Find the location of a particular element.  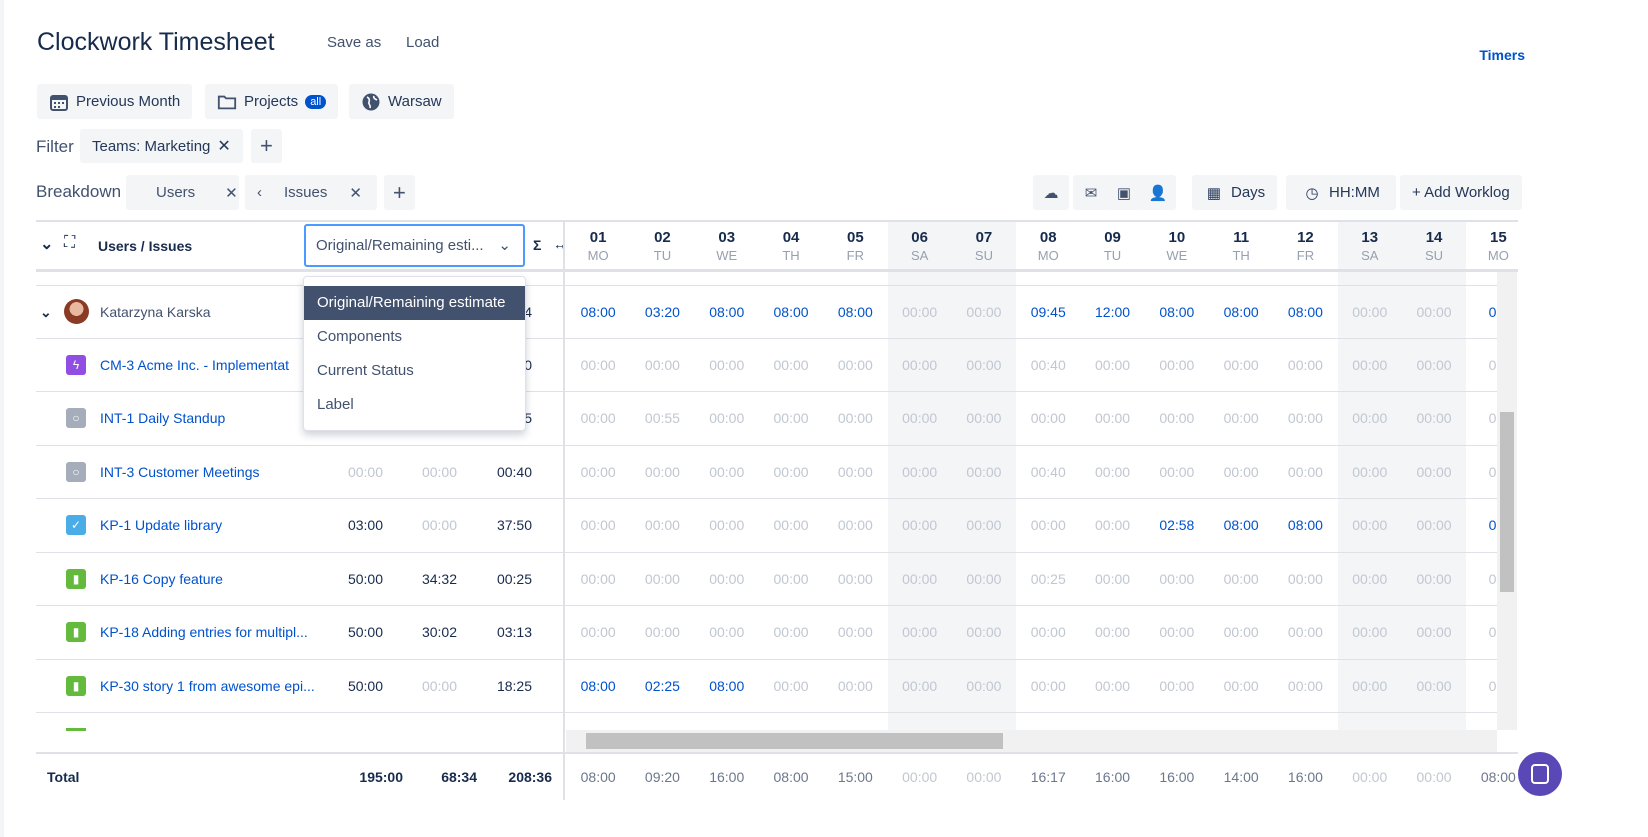

projects-button: Projects all is located at coordinates (272, 101).